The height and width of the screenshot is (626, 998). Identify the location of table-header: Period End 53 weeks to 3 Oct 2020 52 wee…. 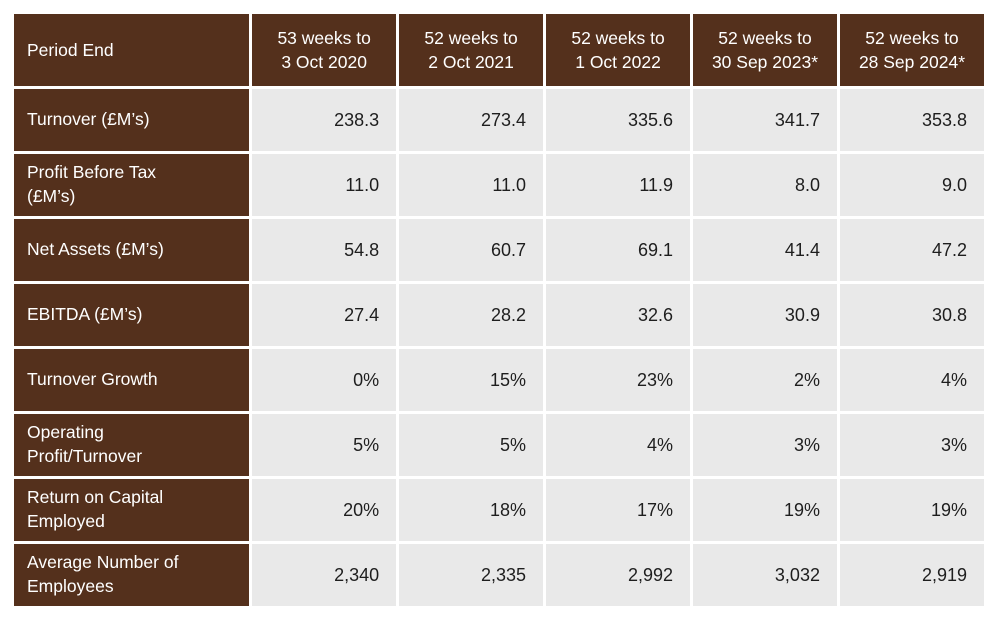
(499, 50).